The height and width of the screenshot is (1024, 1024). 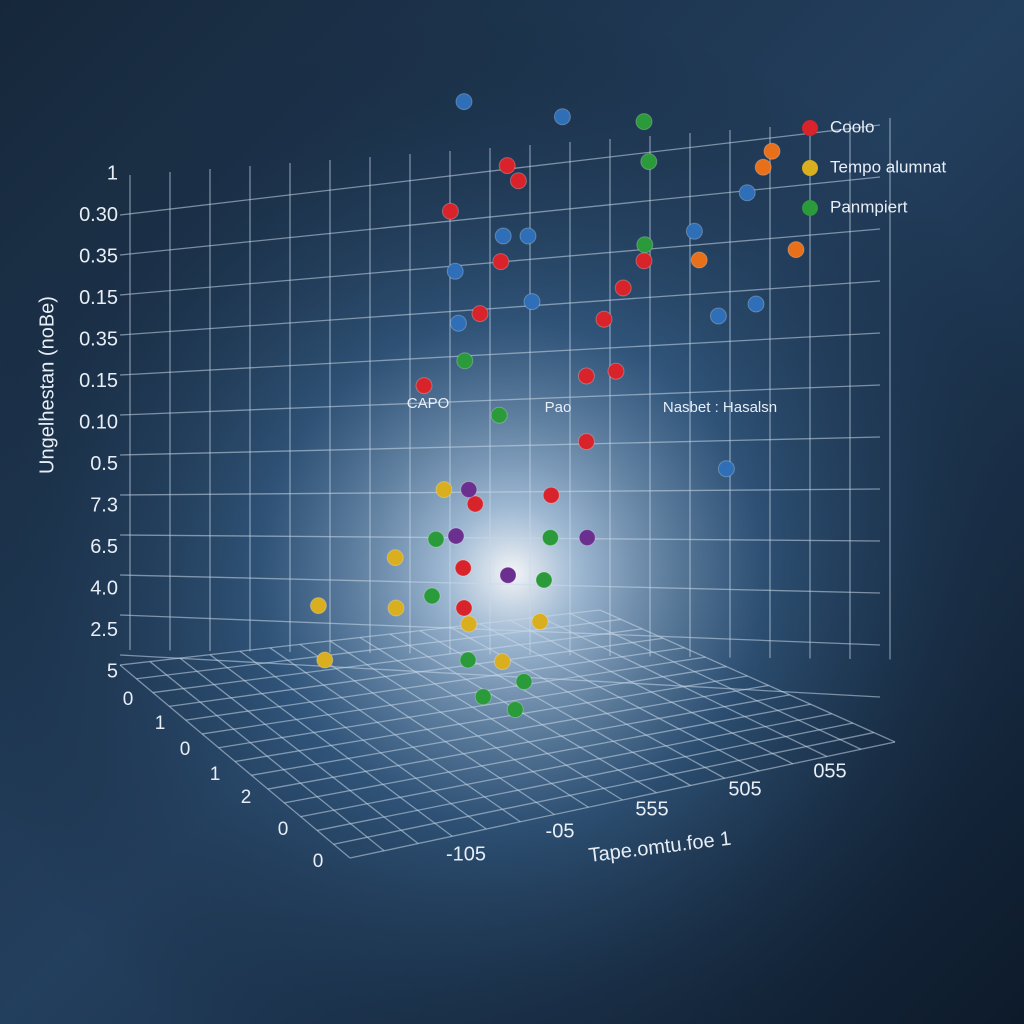 What do you see at coordinates (852, 126) in the screenshot?
I see `legend-label: Coolo` at bounding box center [852, 126].